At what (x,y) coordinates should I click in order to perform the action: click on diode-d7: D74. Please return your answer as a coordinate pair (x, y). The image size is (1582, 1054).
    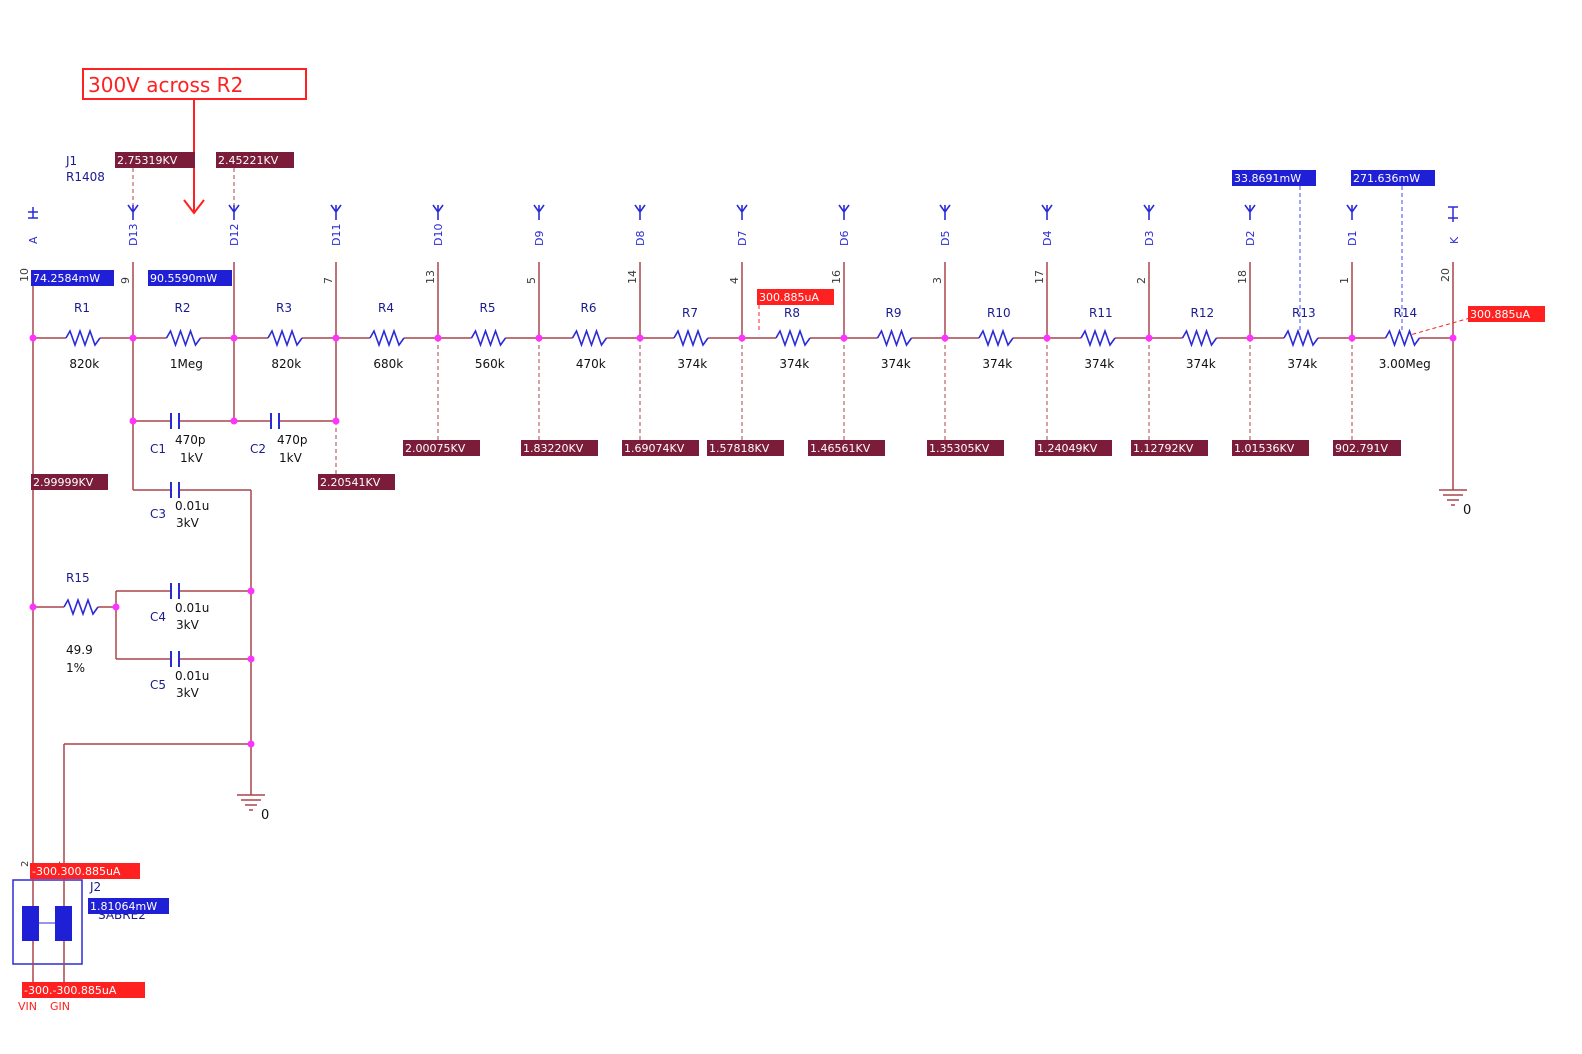
    Looking at the image, I should click on (738, 271).